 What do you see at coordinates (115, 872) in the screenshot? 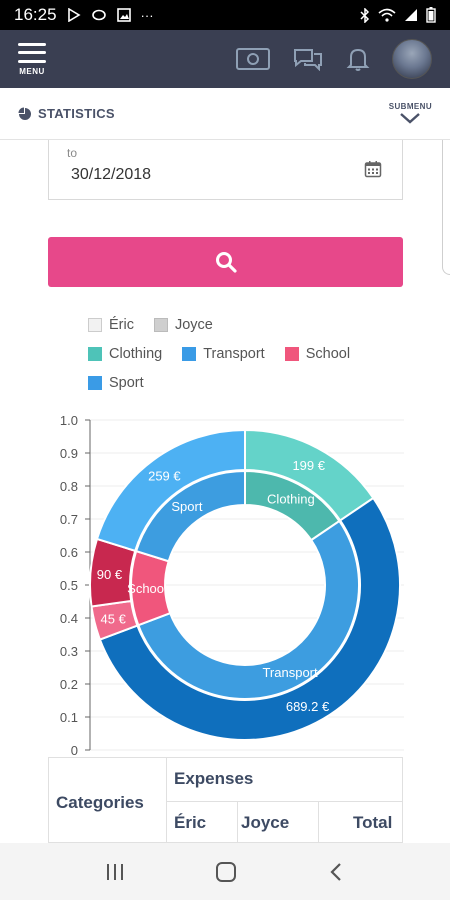
I see `recent-apps-icon` at bounding box center [115, 872].